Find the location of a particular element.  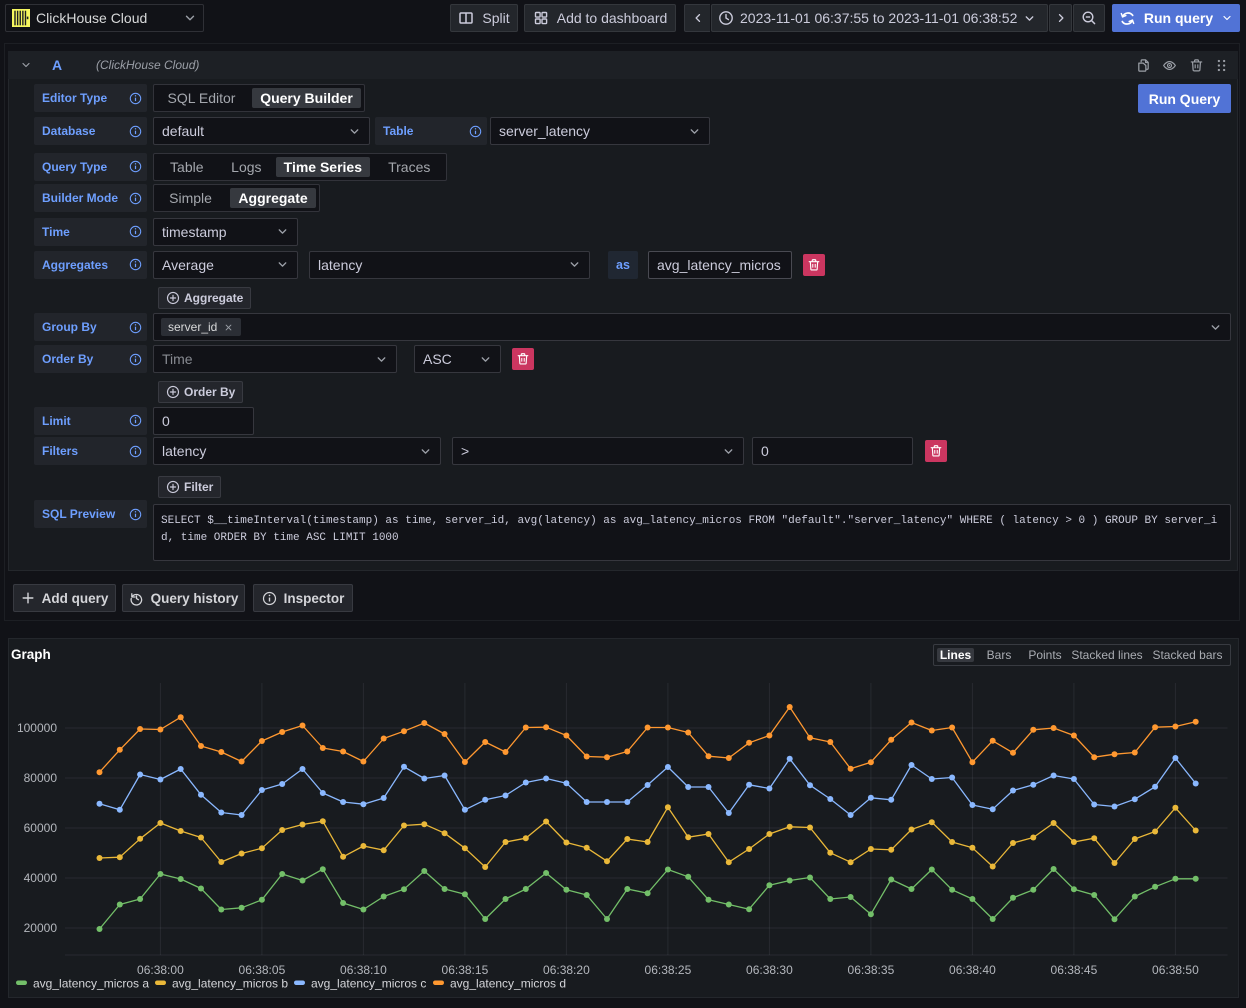

svg-text: 06:38:15 is located at coordinates (465, 970).